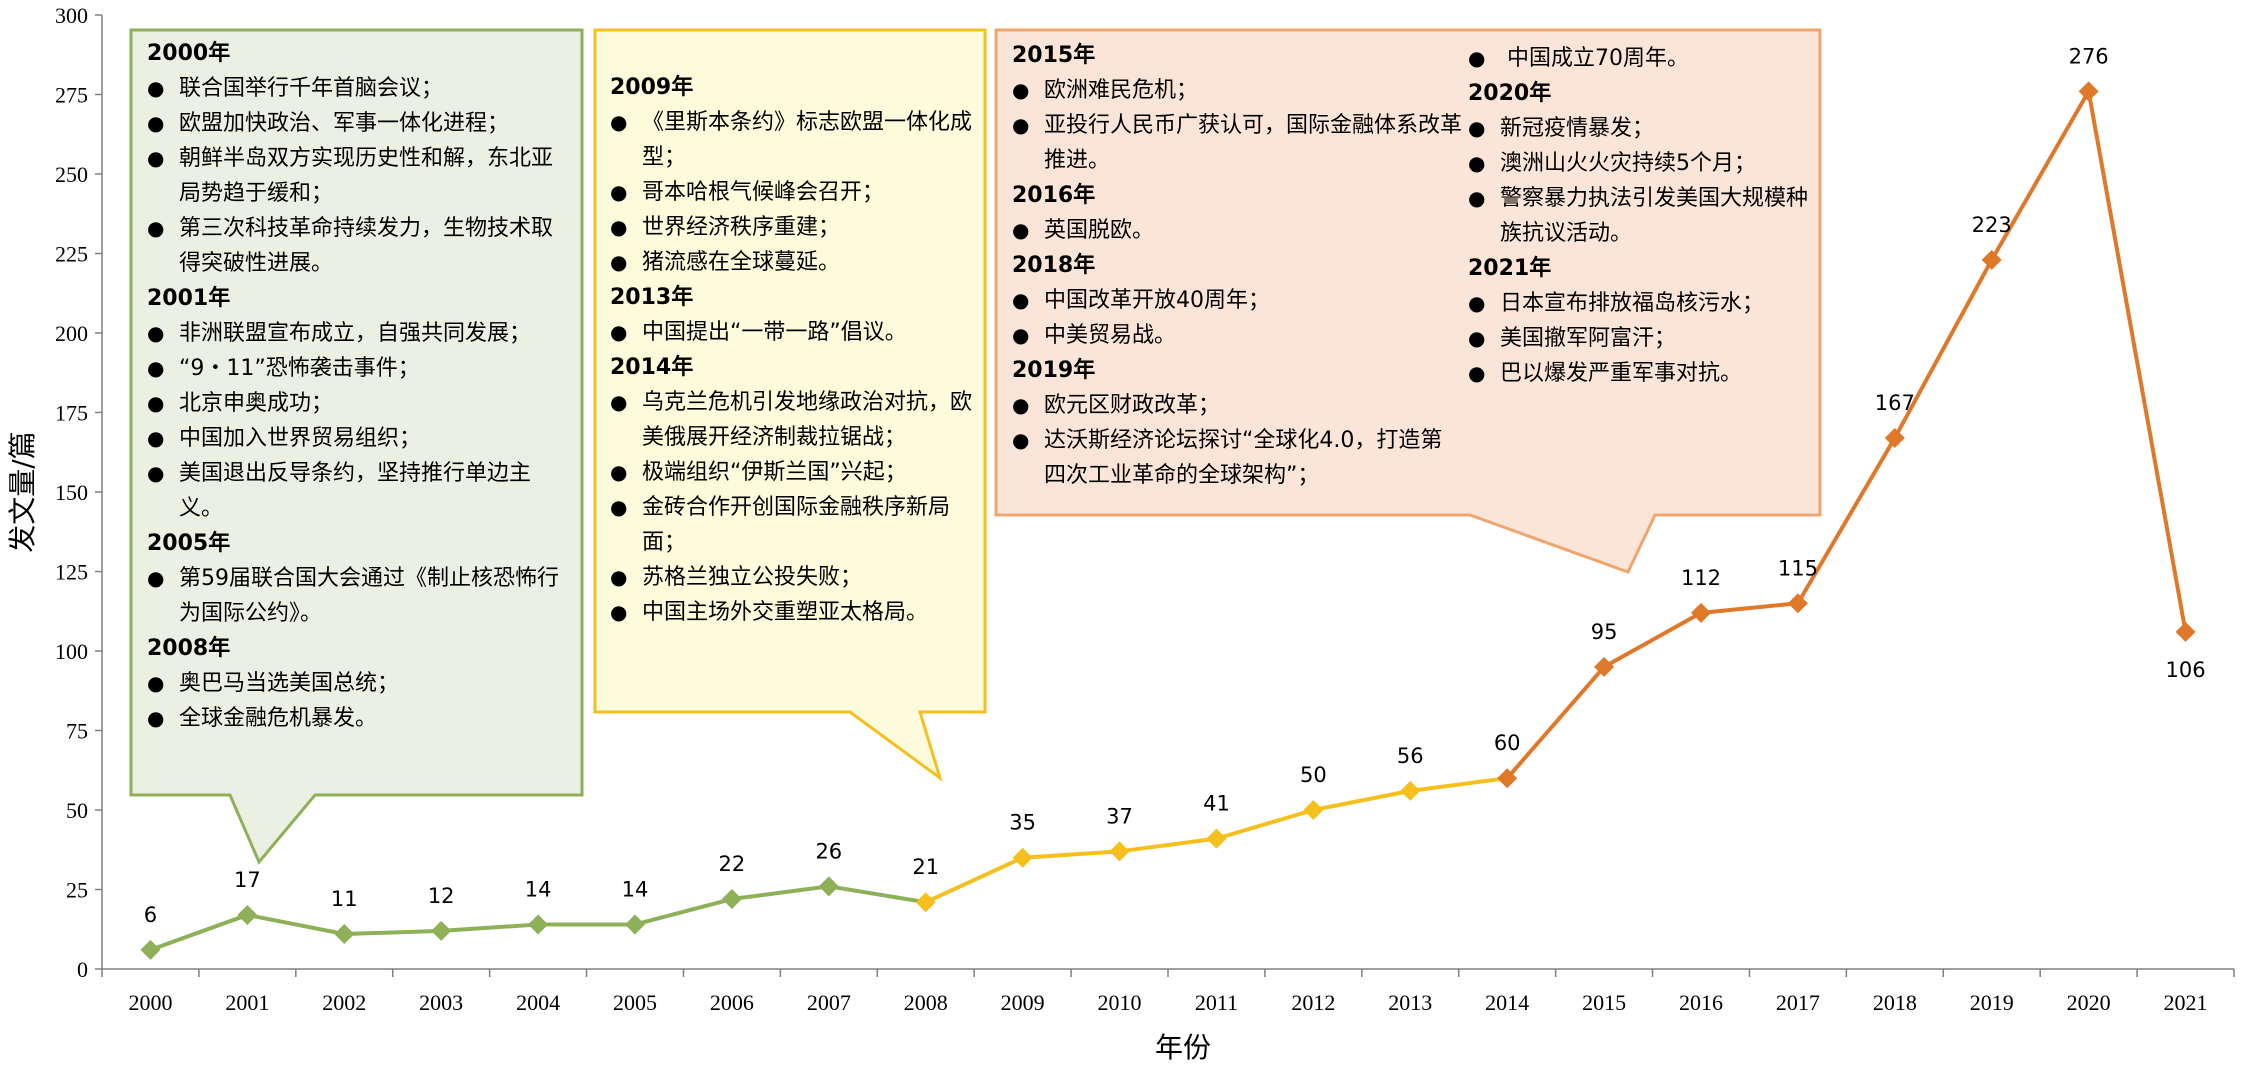 This screenshot has width=2241, height=1069. I want to click on callout-item: 欧盟加快政治、军事一体化进程；, so click(359, 123).